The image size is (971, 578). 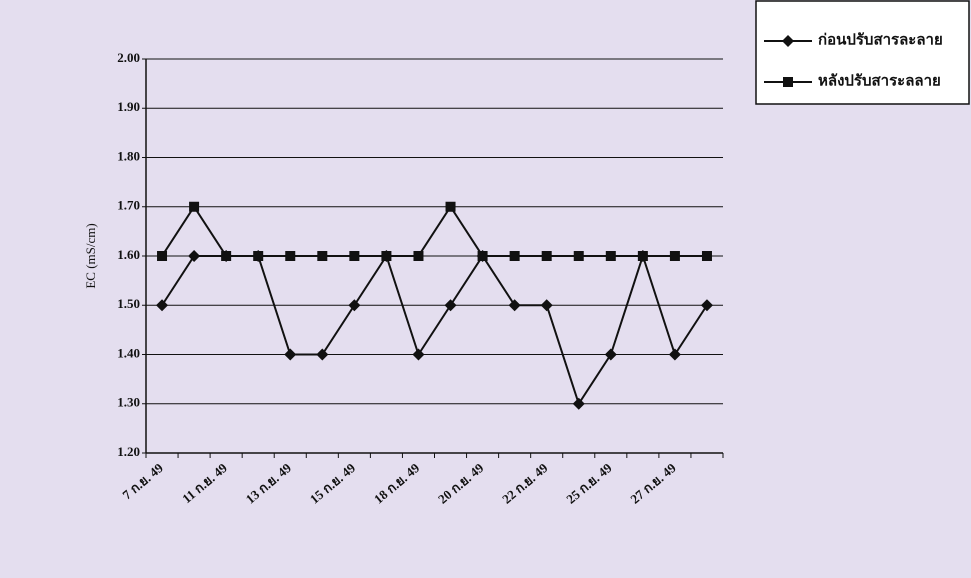 I want to click on y-tick-label: 1.60, so click(x=128, y=254).